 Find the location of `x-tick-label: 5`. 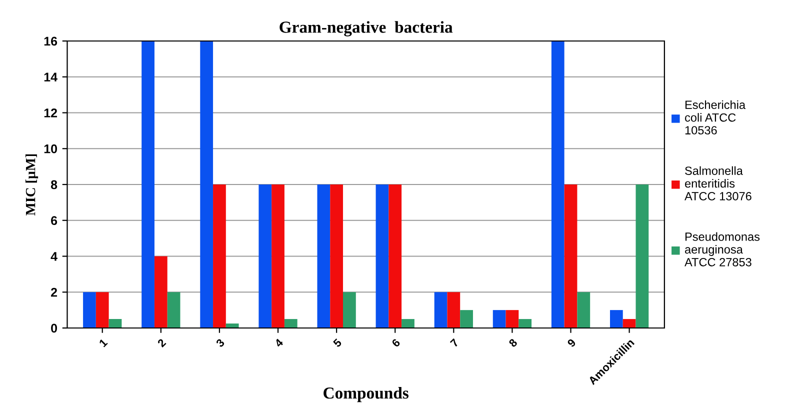

x-tick-label: 5 is located at coordinates (337, 343).